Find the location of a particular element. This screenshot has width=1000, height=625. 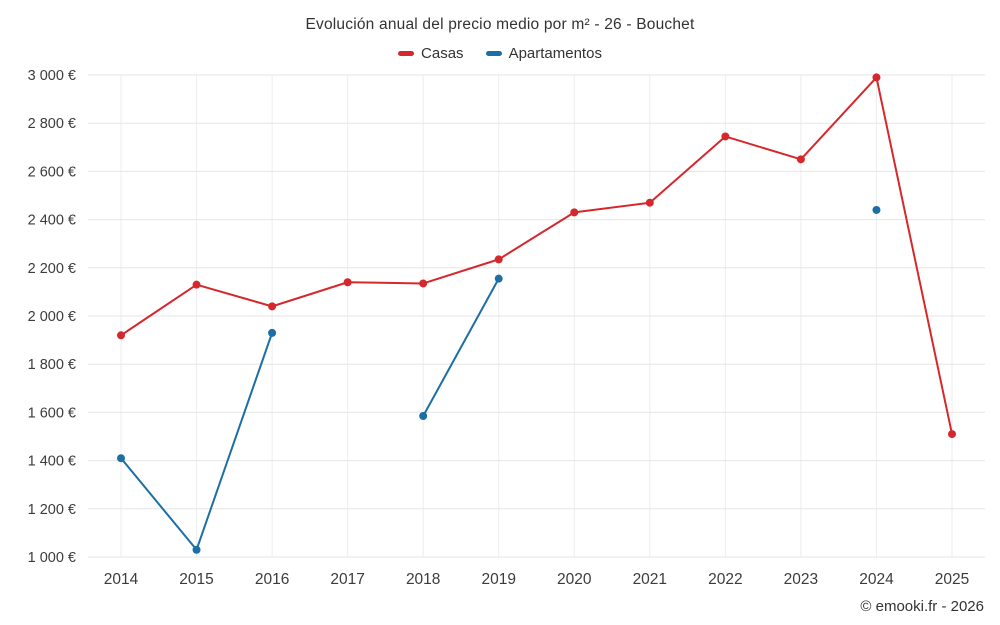

y-tick-label: 2 800 € is located at coordinates (52, 124).